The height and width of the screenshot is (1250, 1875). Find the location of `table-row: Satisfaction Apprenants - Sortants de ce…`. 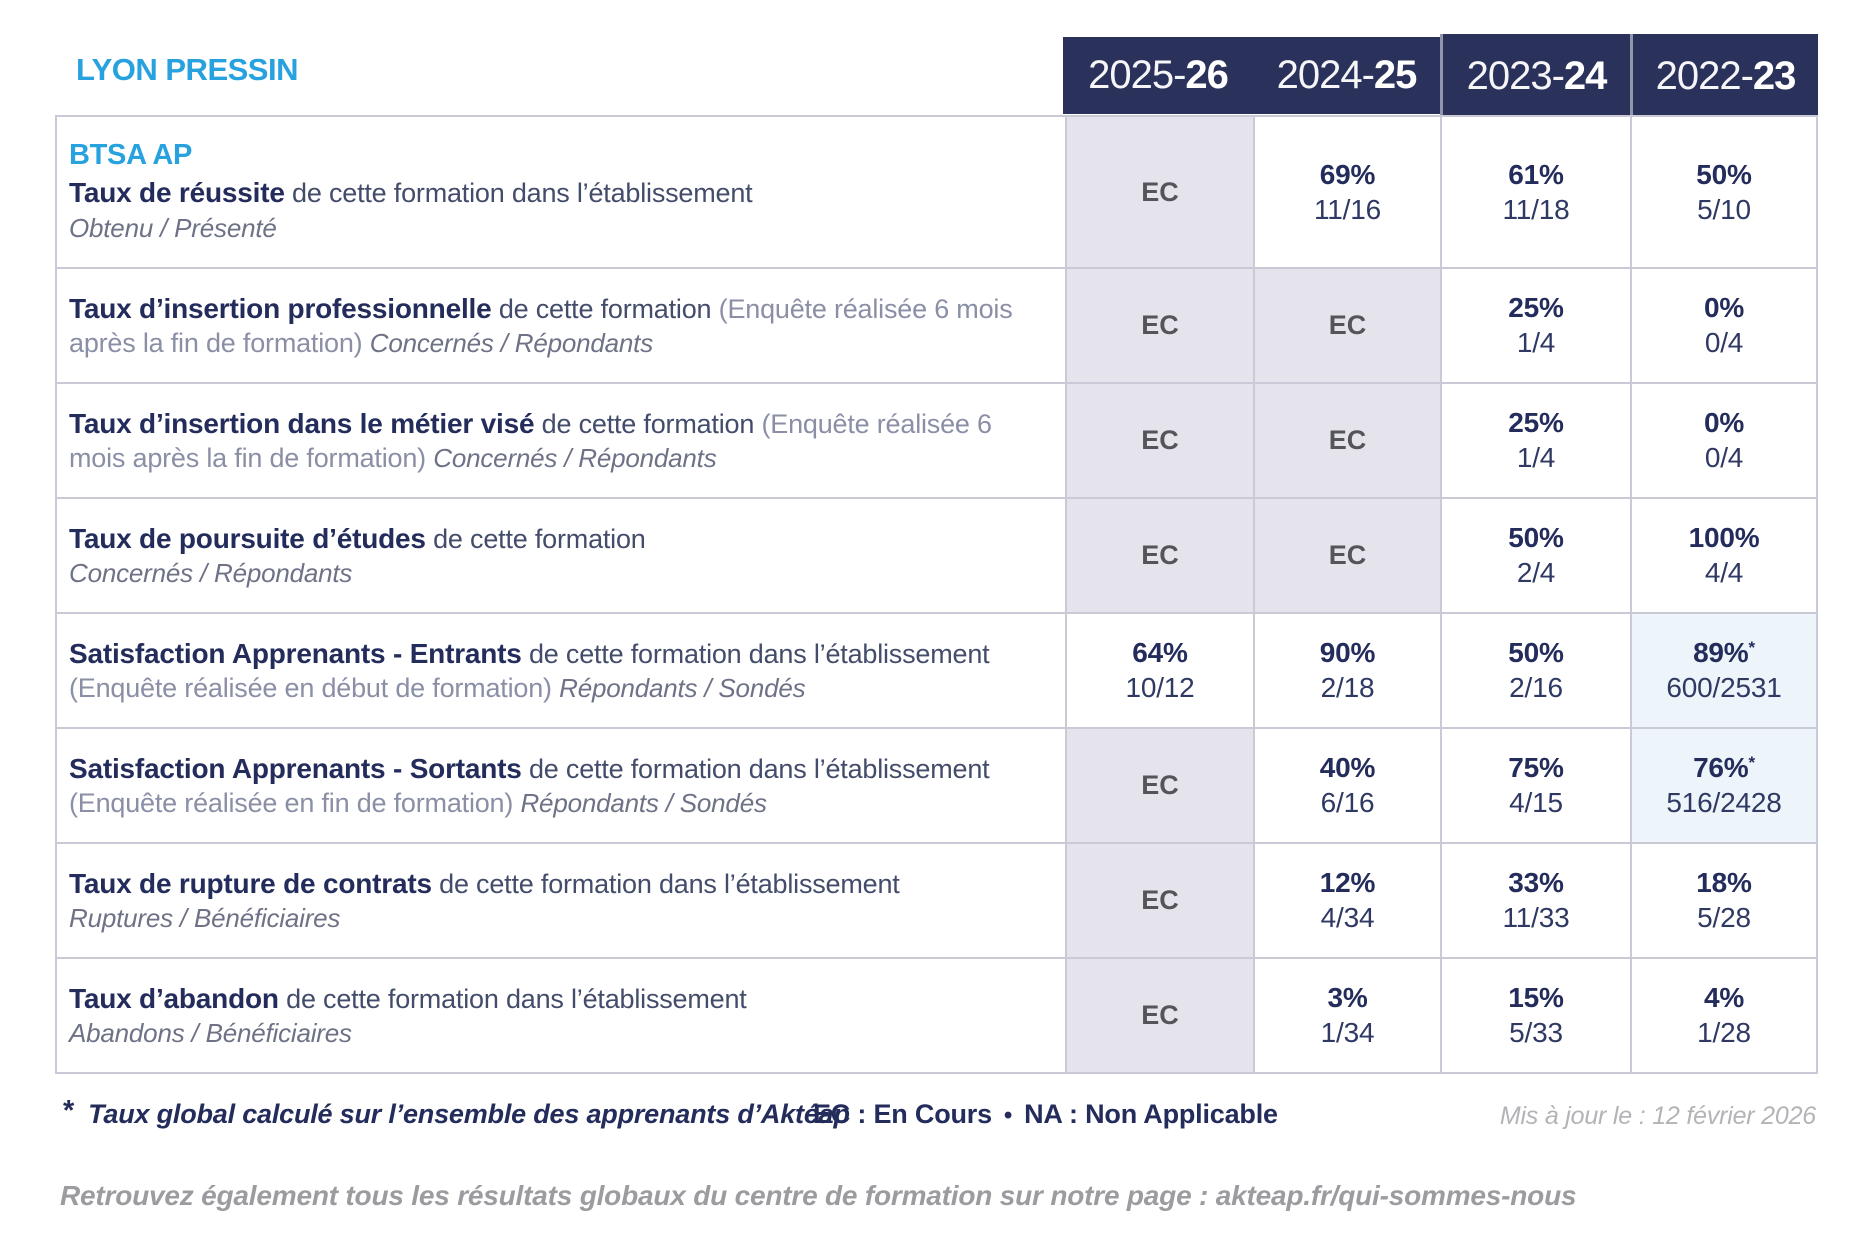

table-row: Satisfaction Apprenants - Sortants de ce… is located at coordinates (936, 784).